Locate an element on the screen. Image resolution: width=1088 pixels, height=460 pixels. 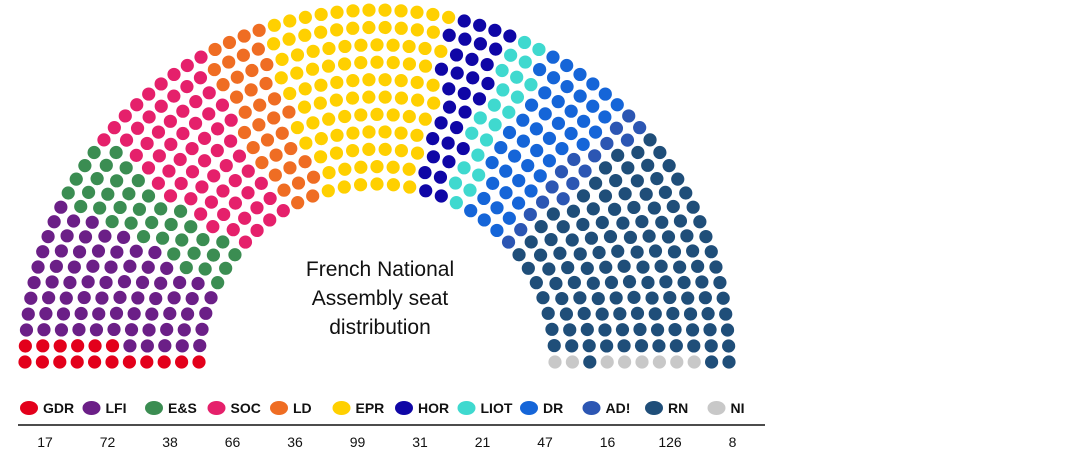
legend-label-hor: HOR is located at coordinates (433, 408).